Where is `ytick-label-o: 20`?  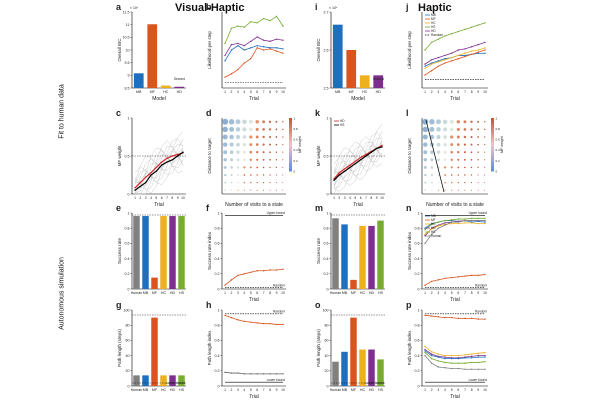 ytick-label-o: 20 is located at coordinates (327, 371).